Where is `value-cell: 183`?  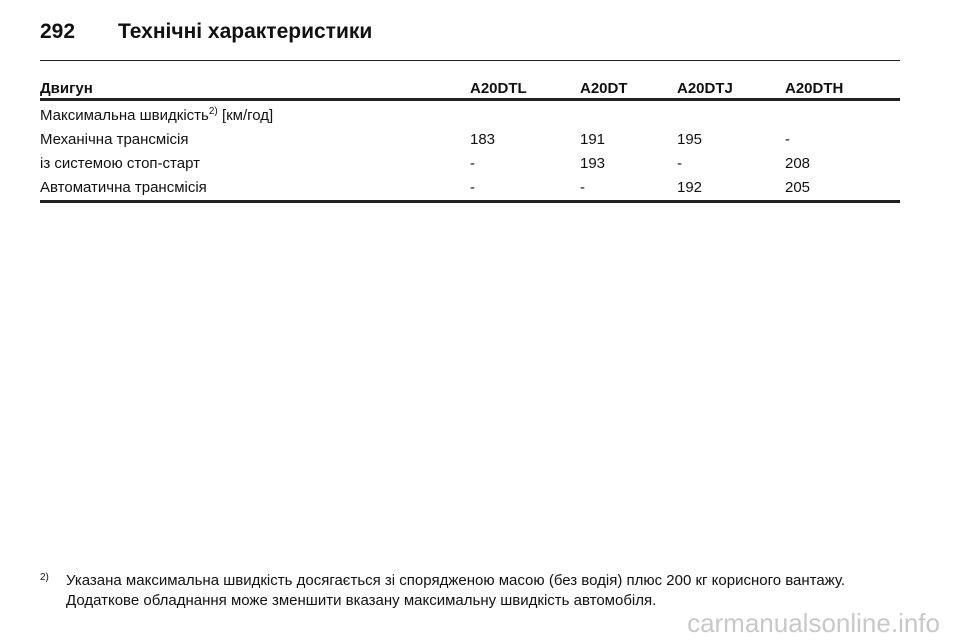 value-cell: 183 is located at coordinates (483, 139).